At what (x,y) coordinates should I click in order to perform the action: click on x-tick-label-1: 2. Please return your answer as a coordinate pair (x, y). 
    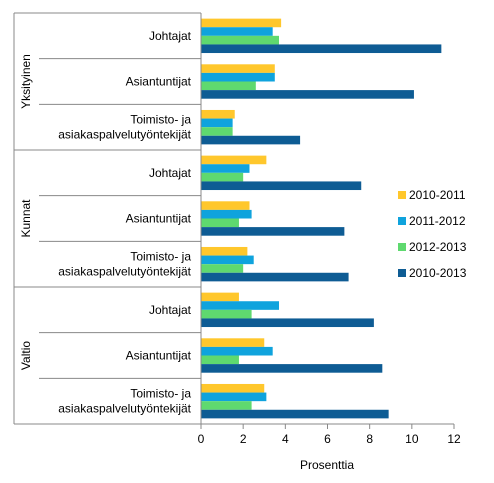
    Looking at the image, I should click on (243, 439).